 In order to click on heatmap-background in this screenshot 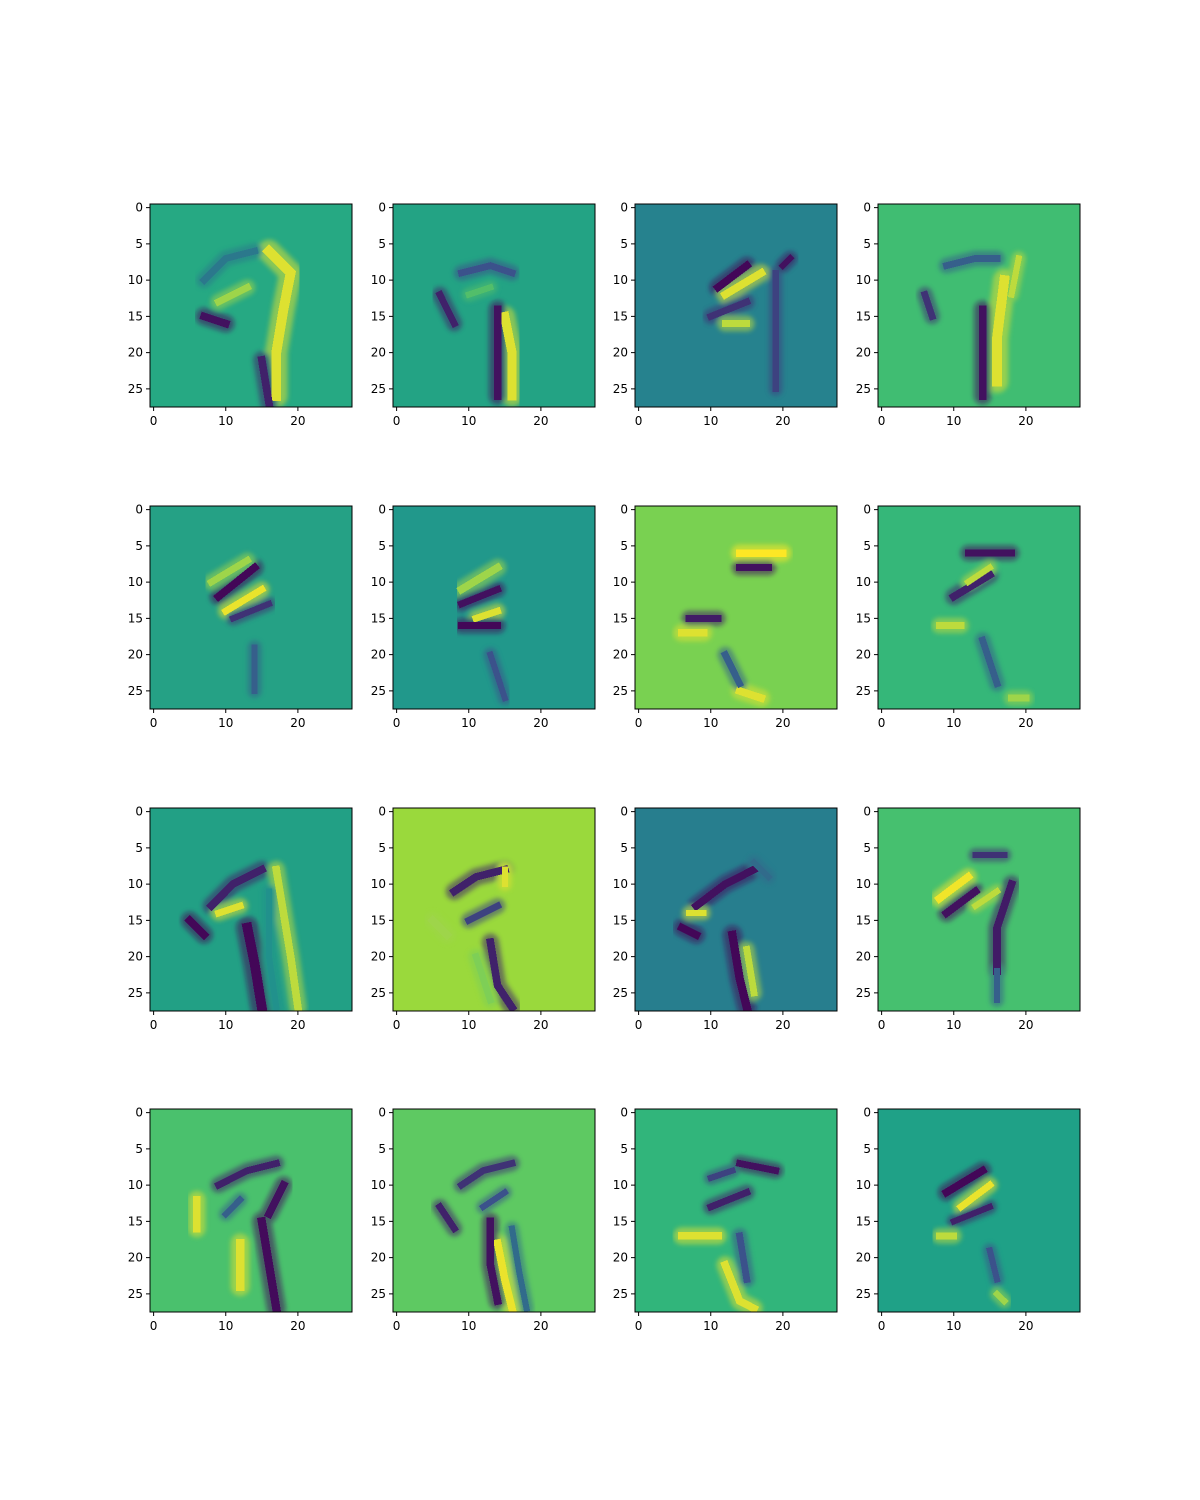, I will do `click(251, 1210)`.